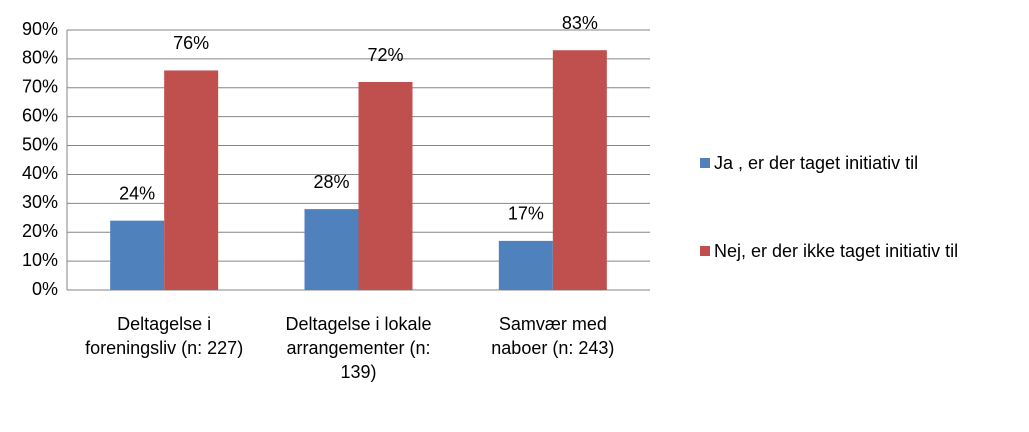  Describe the element at coordinates (40, 58) in the screenshot. I see `y-tick-label: 80%` at that location.